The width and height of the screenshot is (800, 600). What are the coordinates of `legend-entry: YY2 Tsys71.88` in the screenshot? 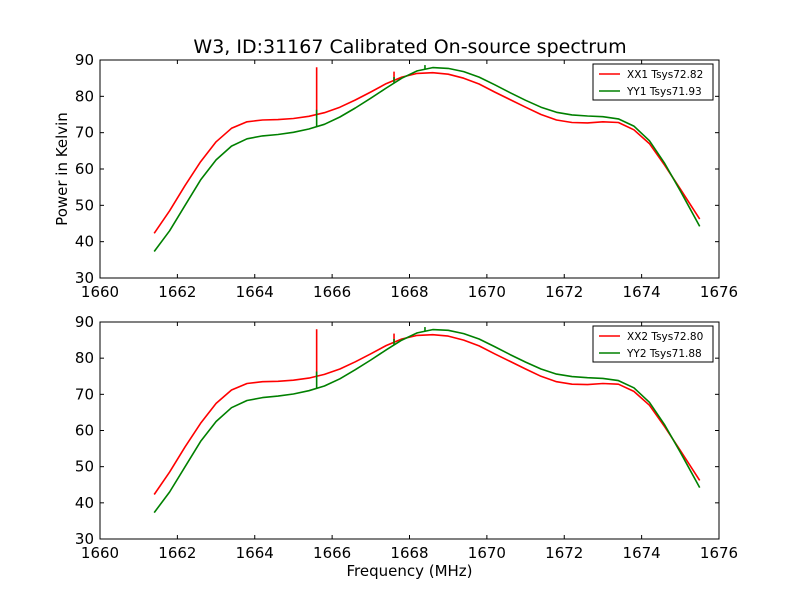 It's located at (664, 354).